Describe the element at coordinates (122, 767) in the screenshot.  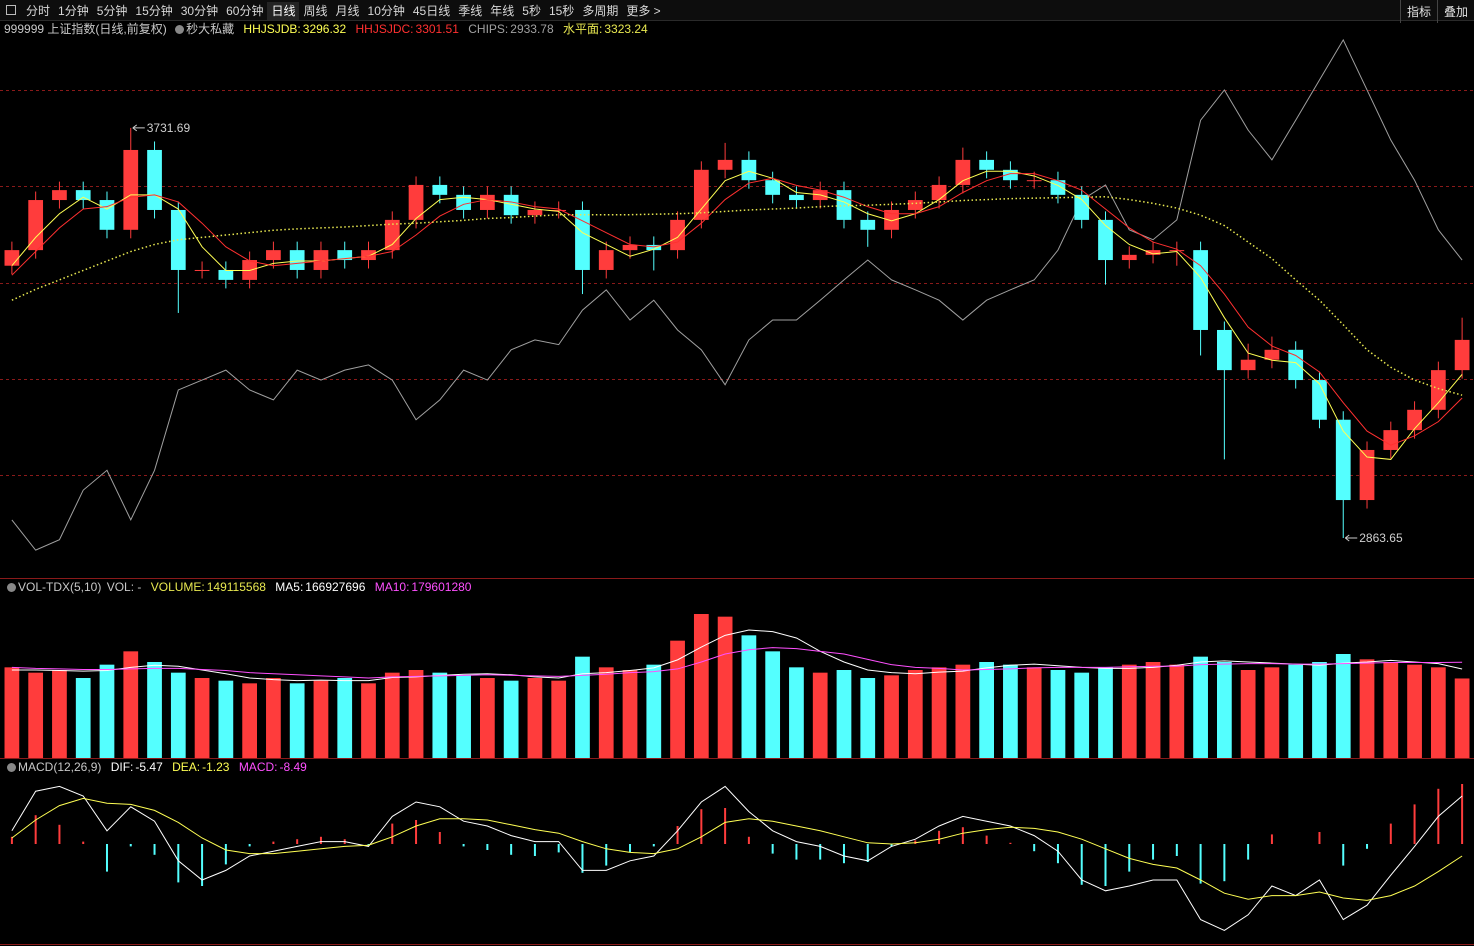
I see `legend-name: DIF:` at that location.